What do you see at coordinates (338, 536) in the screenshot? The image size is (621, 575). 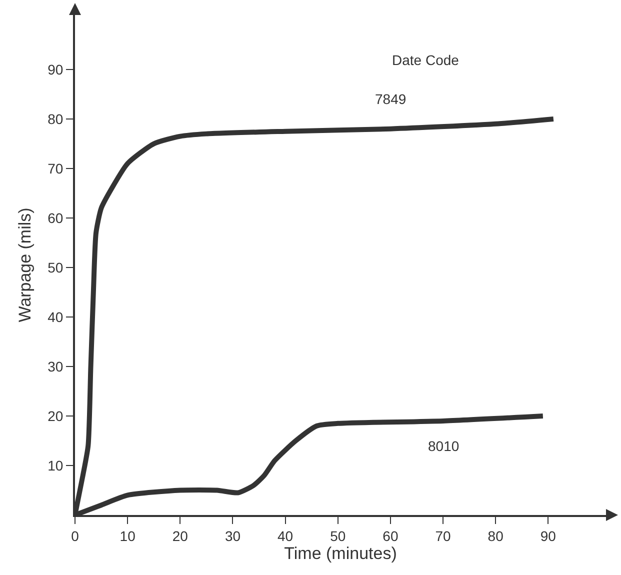 I see `x-tick-label: 50` at bounding box center [338, 536].